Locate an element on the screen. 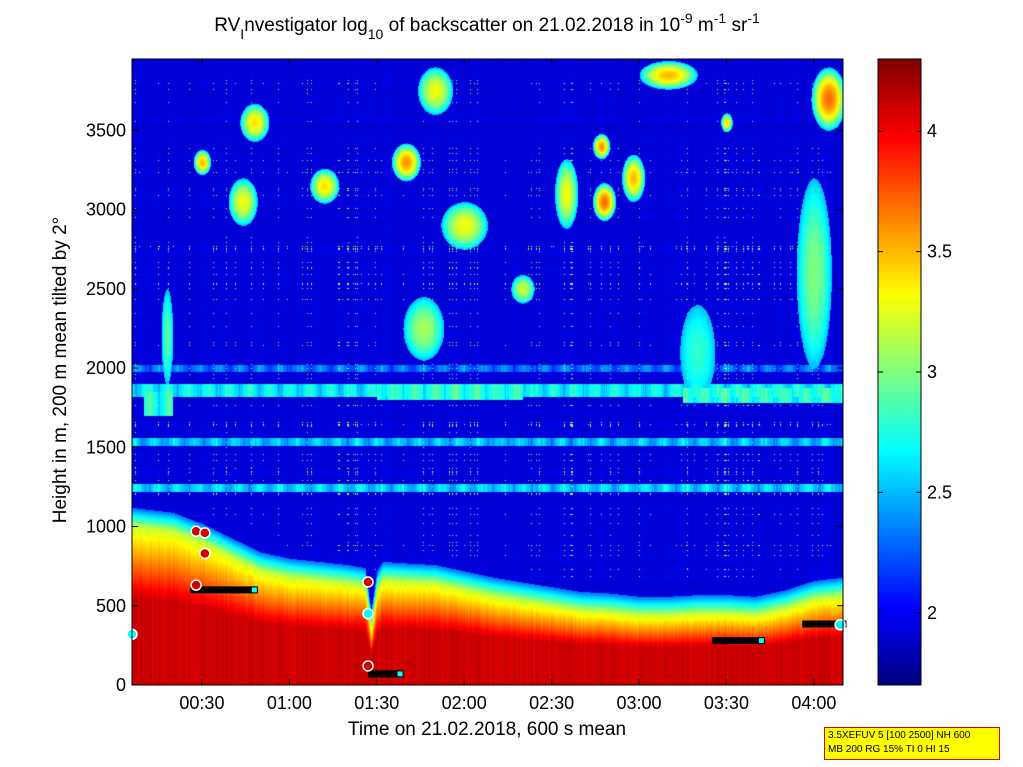 The width and height of the screenshot is (1023, 767). y-tick-label: 1000 is located at coordinates (106, 527).